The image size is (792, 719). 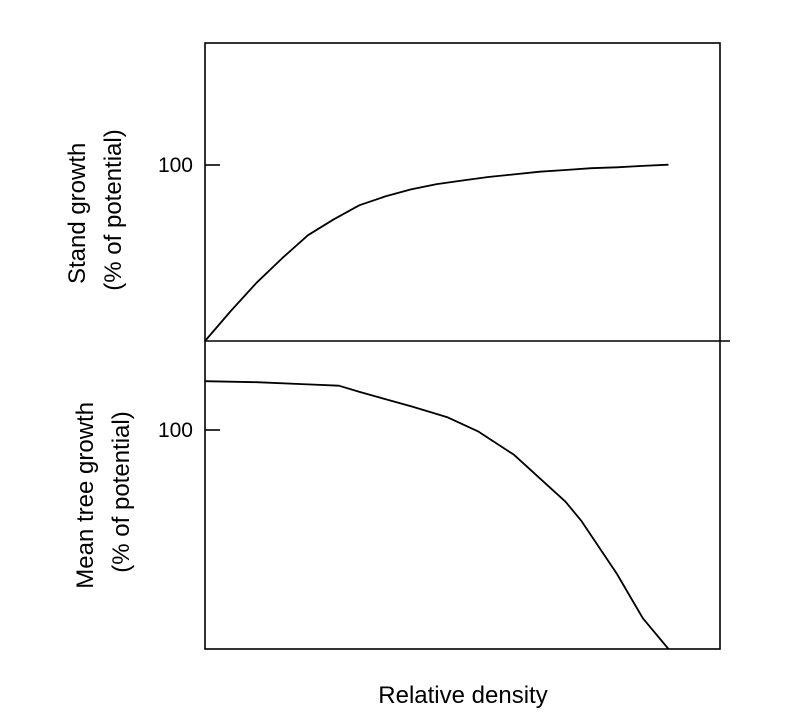 I want to click on top-ylabel: Stand growth (% of potential), so click(x=95, y=209).